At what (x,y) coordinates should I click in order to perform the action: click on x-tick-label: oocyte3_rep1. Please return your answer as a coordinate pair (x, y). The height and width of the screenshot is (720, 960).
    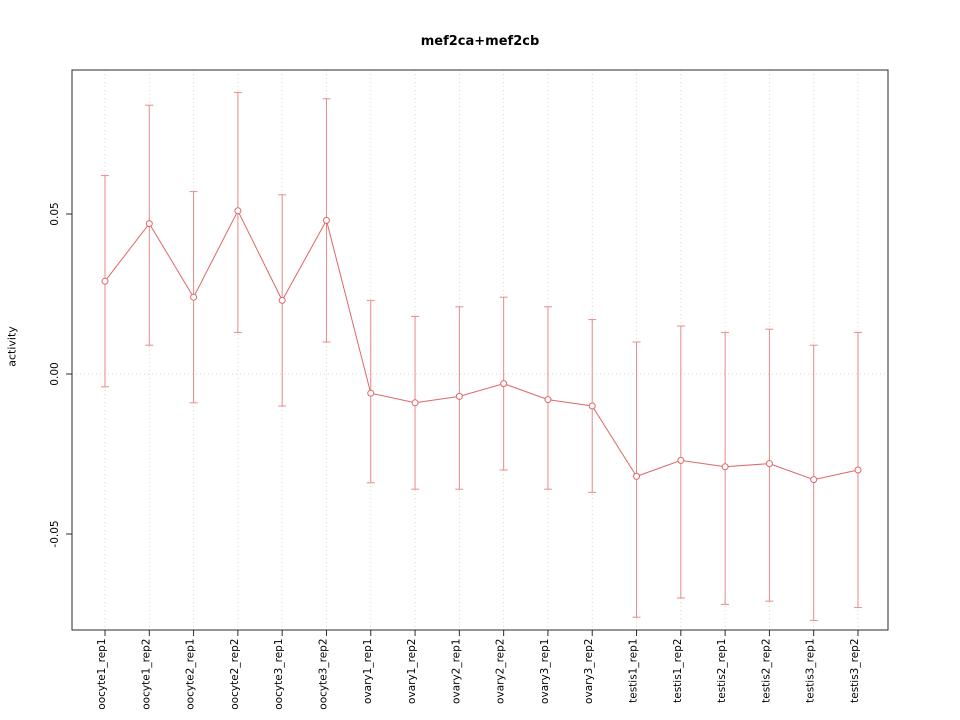
    Looking at the image, I should click on (279, 674).